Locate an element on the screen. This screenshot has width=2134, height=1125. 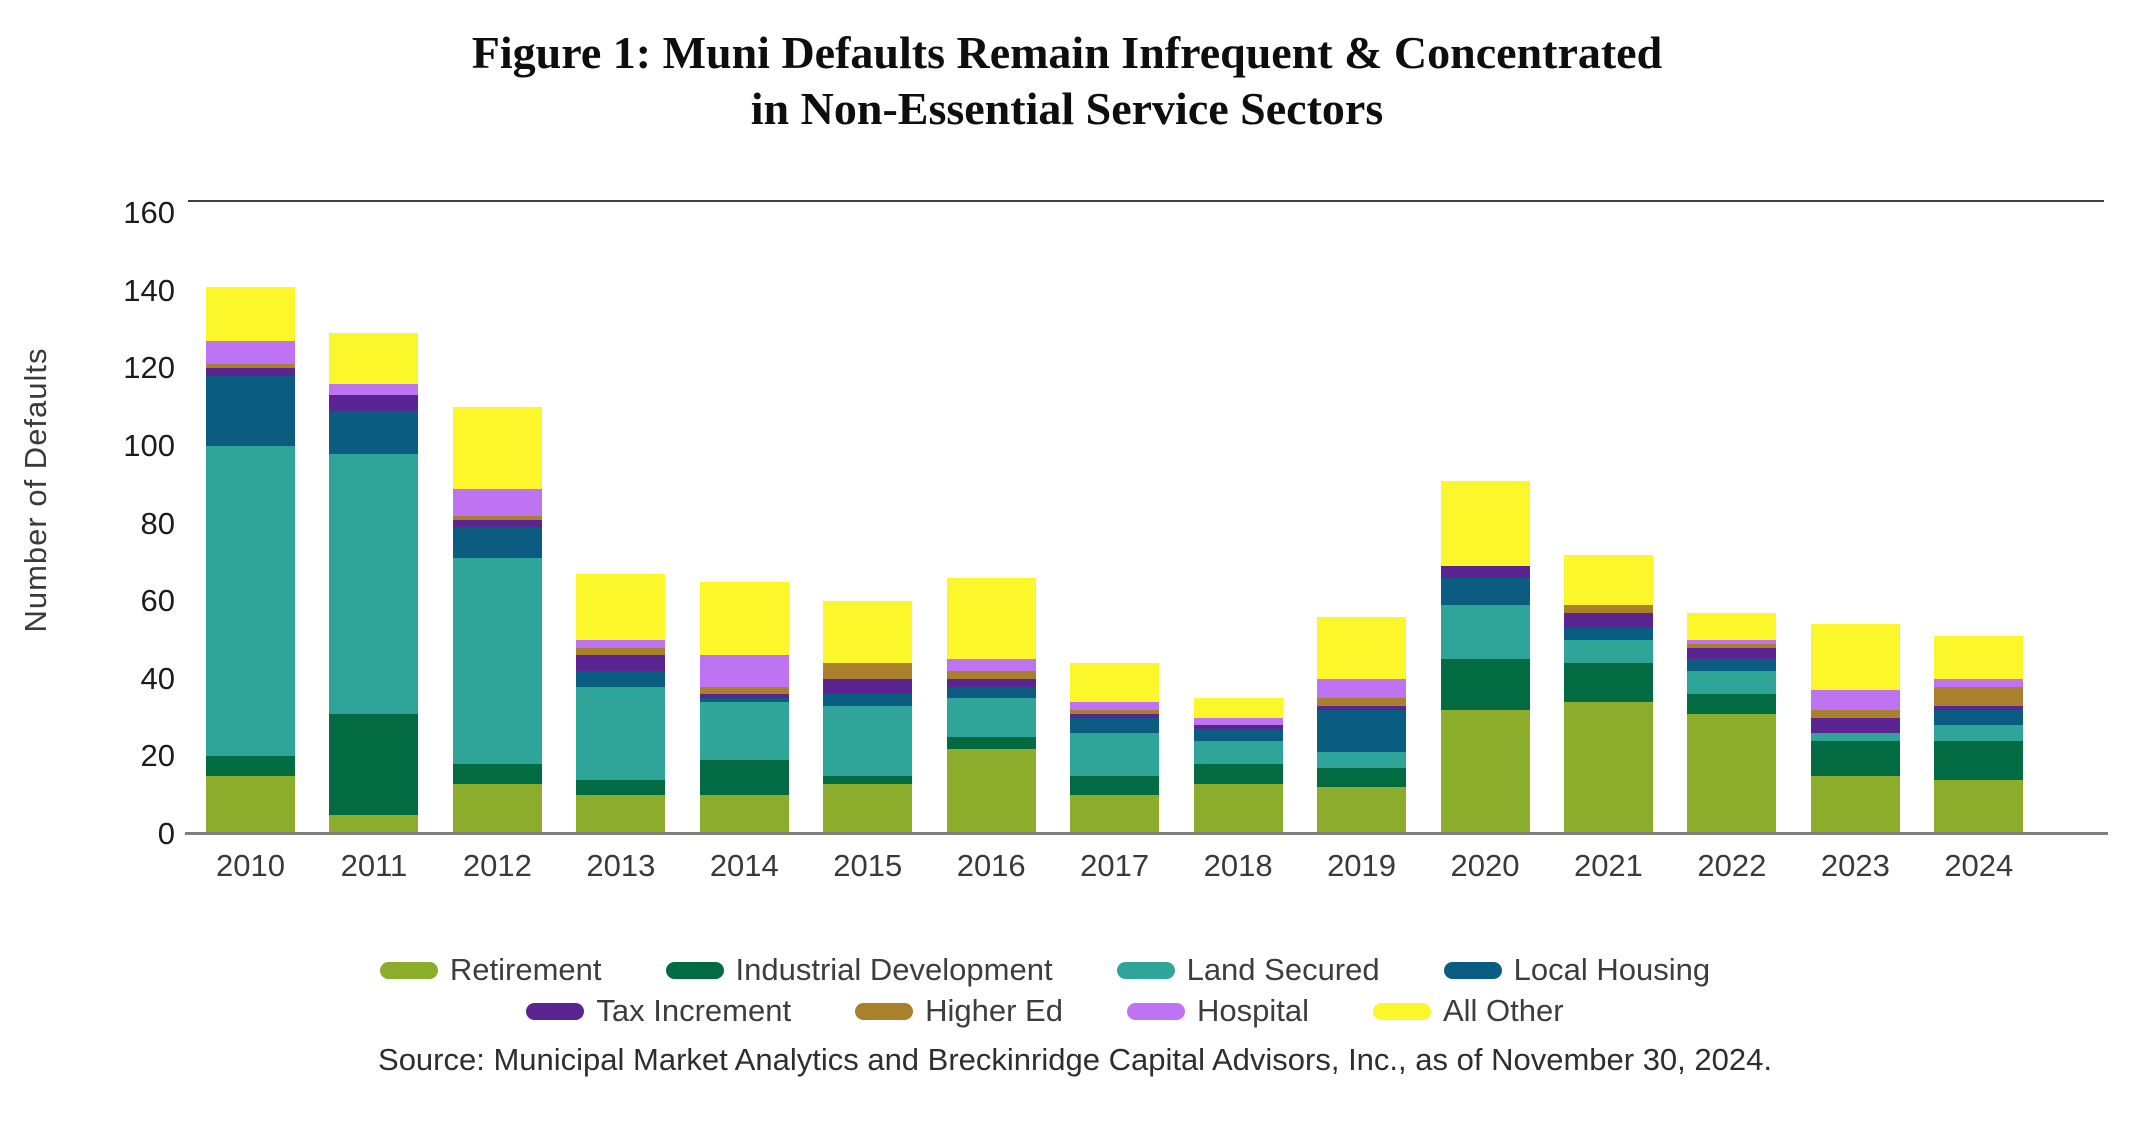
x-tick-label: 2019 is located at coordinates (1362, 865).